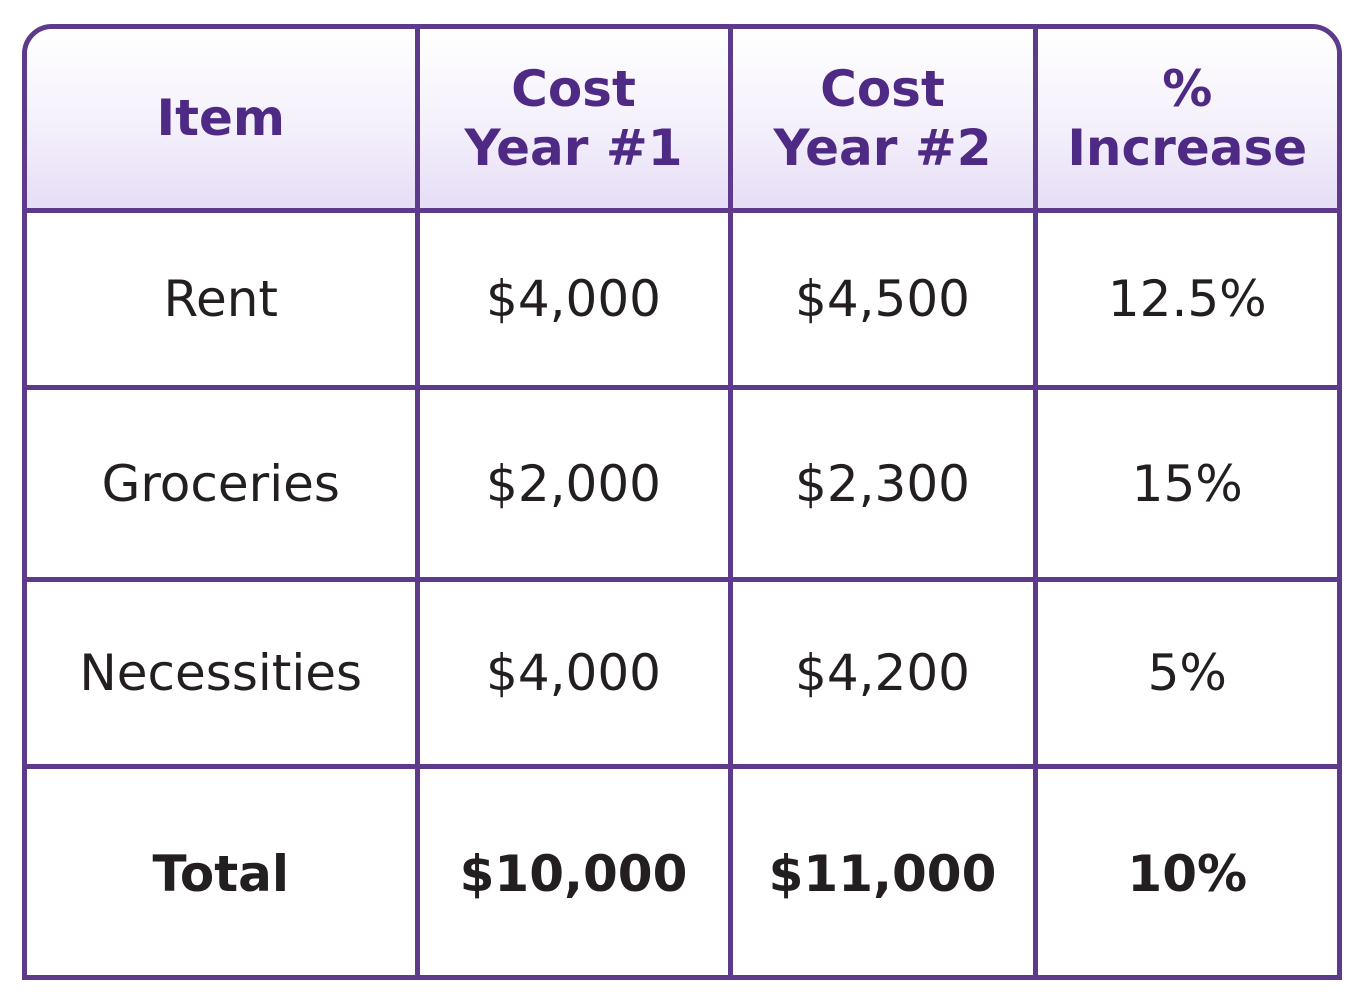 This screenshot has height=1001, width=1364. Describe the element at coordinates (1187, 147) in the screenshot. I see `header-percent-increase-line2: Increase` at that location.